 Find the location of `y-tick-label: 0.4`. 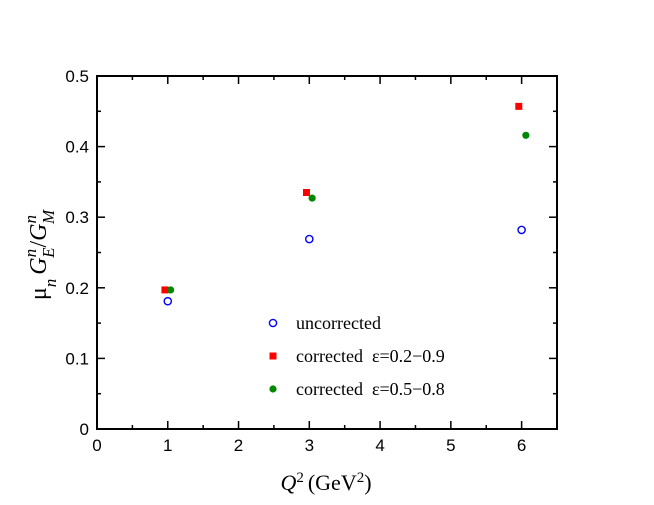

y-tick-label: 0.4 is located at coordinates (77, 147).